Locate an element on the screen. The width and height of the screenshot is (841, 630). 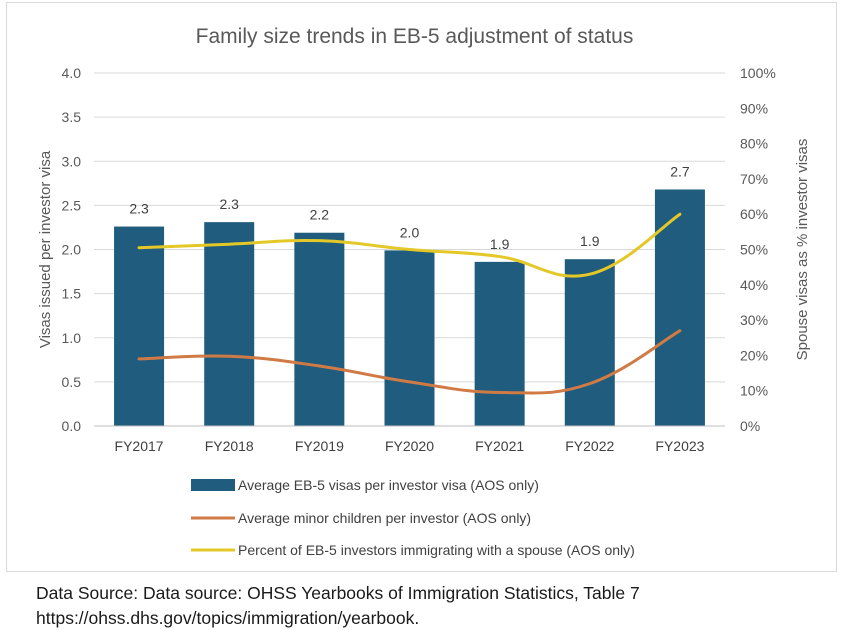
bar-data-label: 2.2 is located at coordinates (320, 215).